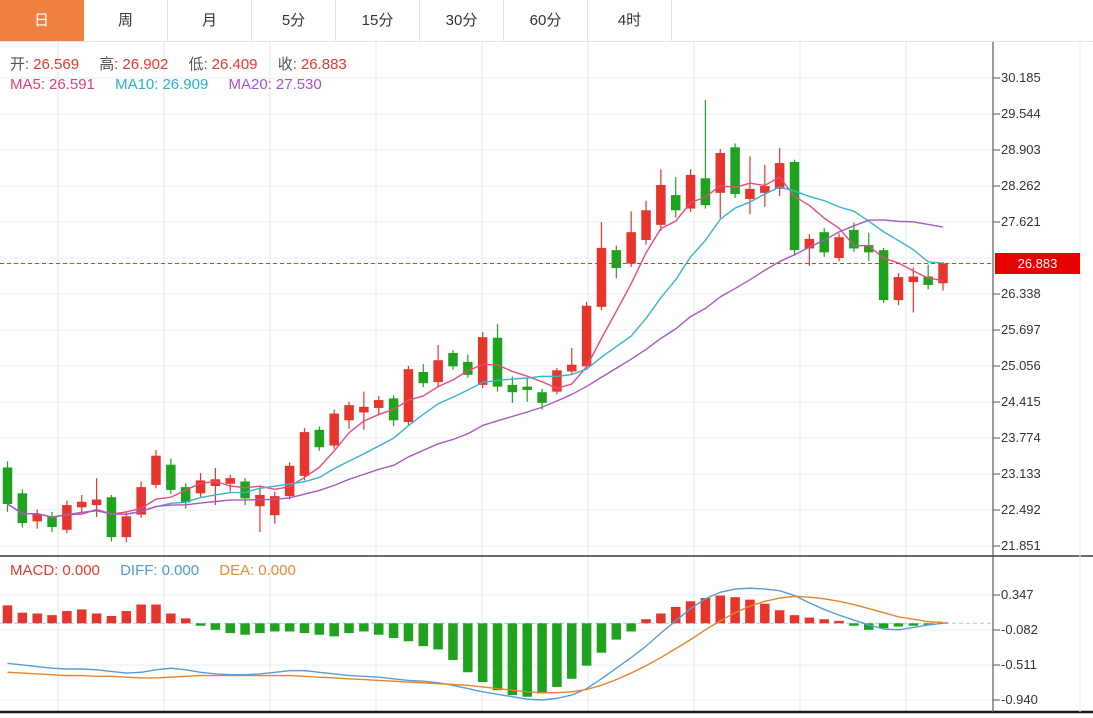 The height and width of the screenshot is (718, 1093). Describe the element at coordinates (1021, 294) in the screenshot. I see `axis-tick-label: 26.338` at that location.